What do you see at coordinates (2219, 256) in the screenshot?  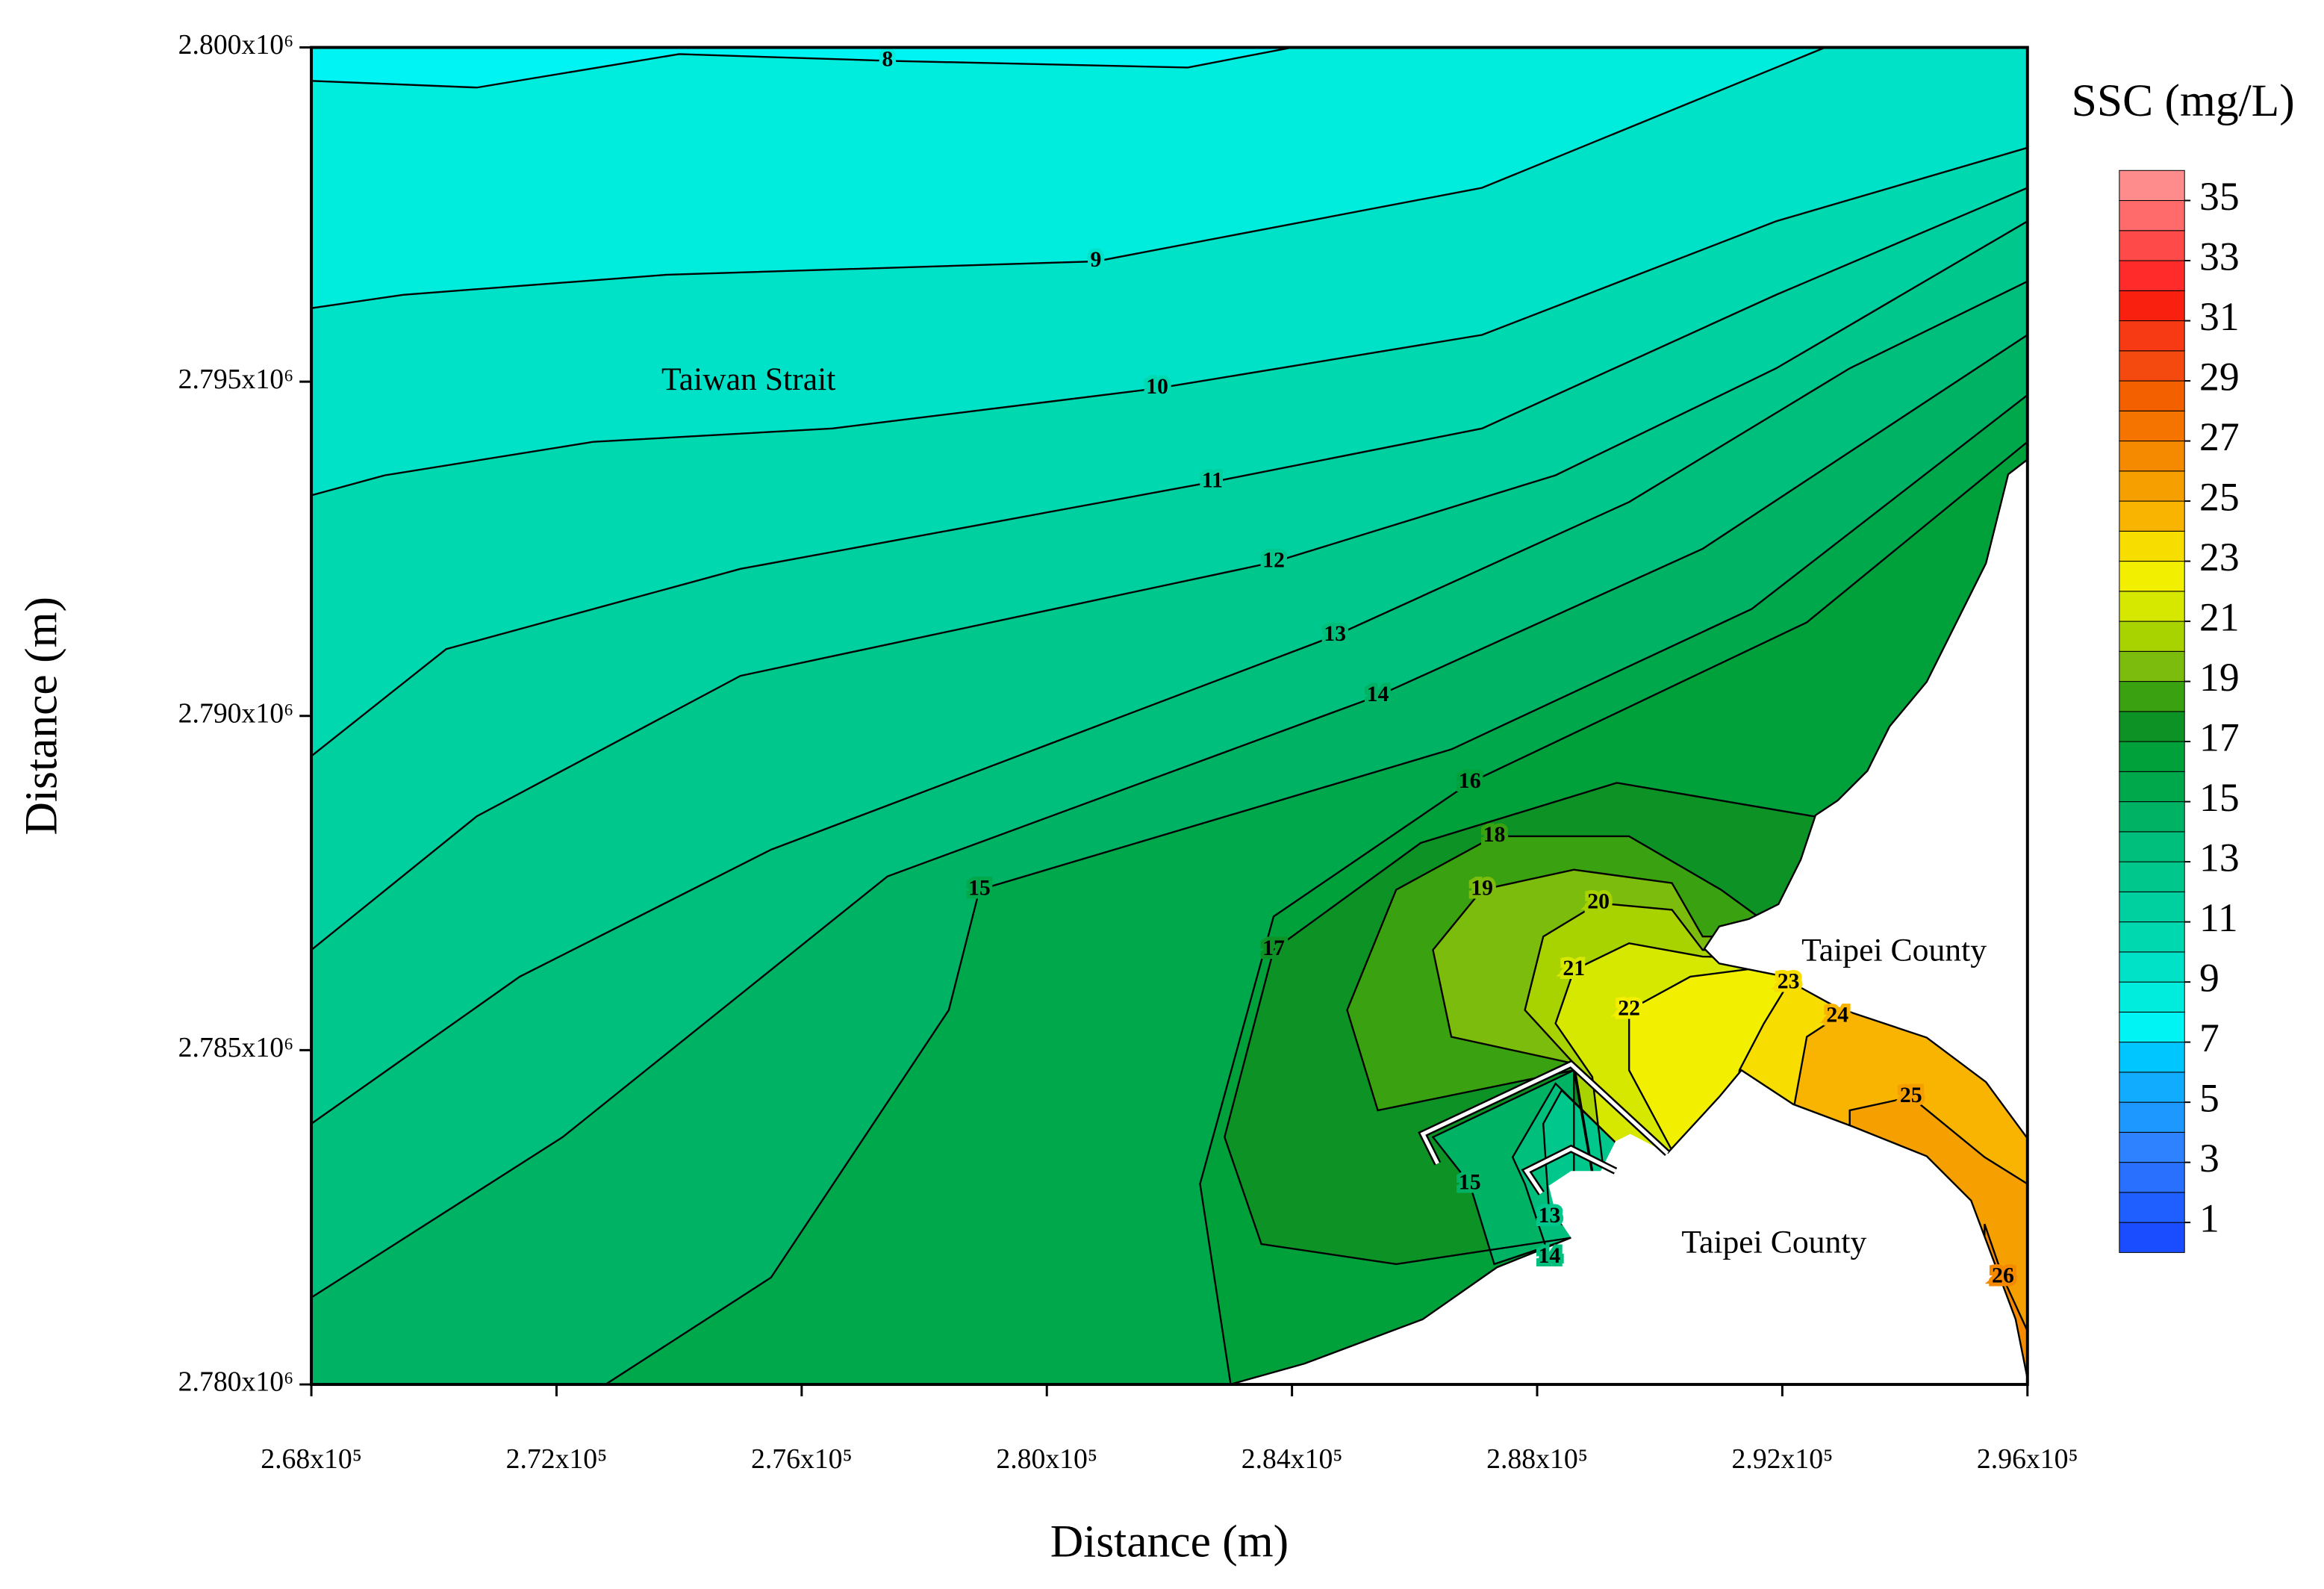 I see `colorbar-tick-label: 33` at bounding box center [2219, 256].